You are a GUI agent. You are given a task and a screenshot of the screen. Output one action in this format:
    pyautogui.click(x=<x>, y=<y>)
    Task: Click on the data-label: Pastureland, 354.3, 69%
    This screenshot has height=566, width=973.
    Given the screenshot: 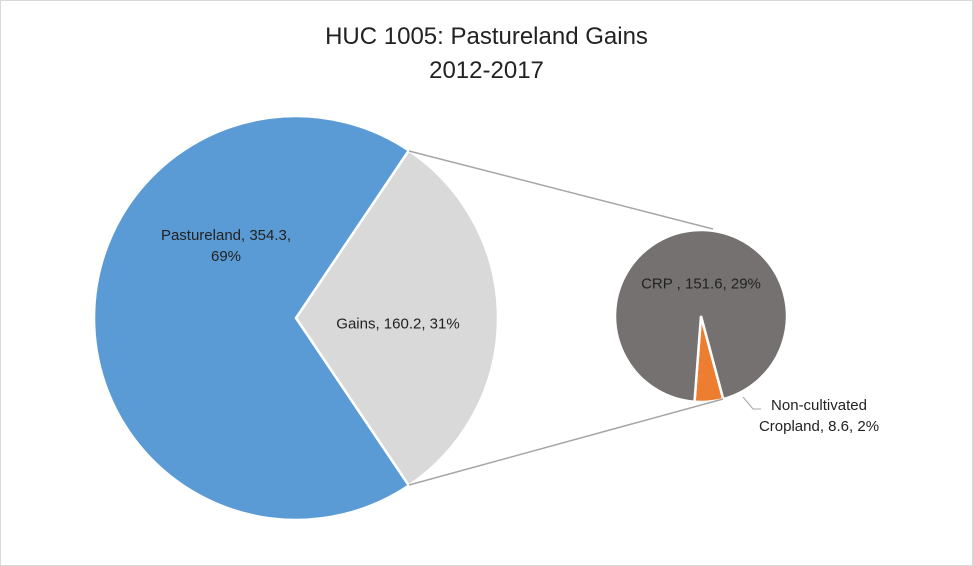 What is the action you would take?
    pyautogui.click(x=226, y=246)
    